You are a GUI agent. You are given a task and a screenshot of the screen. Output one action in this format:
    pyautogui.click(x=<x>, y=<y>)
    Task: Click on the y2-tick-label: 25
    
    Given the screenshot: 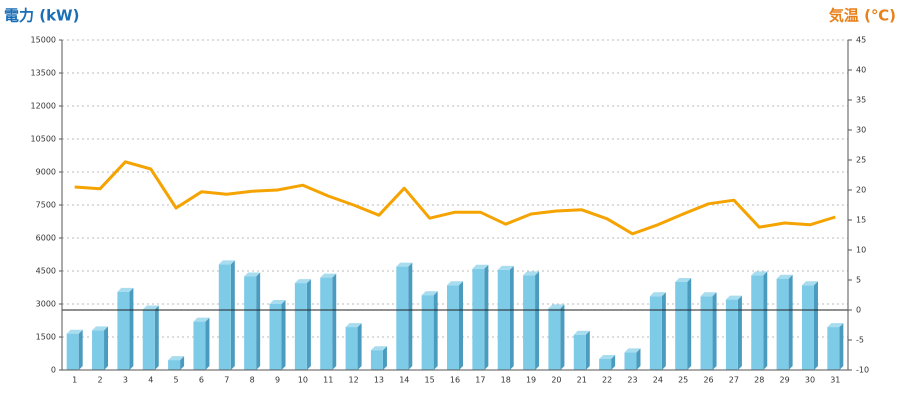 What is the action you would take?
    pyautogui.click(x=861, y=160)
    